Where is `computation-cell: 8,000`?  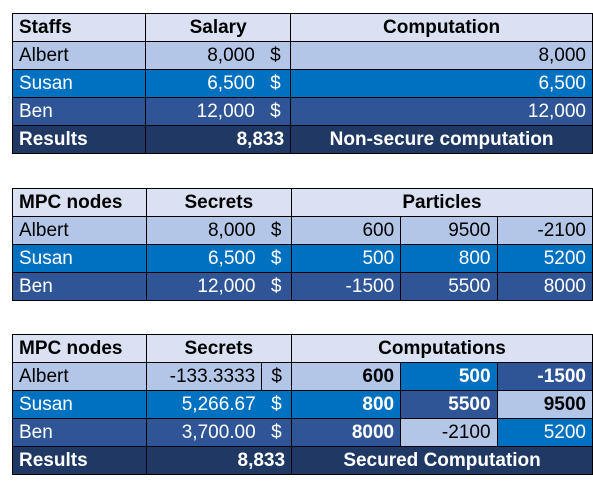
computation-cell: 8,000 is located at coordinates (441, 55).